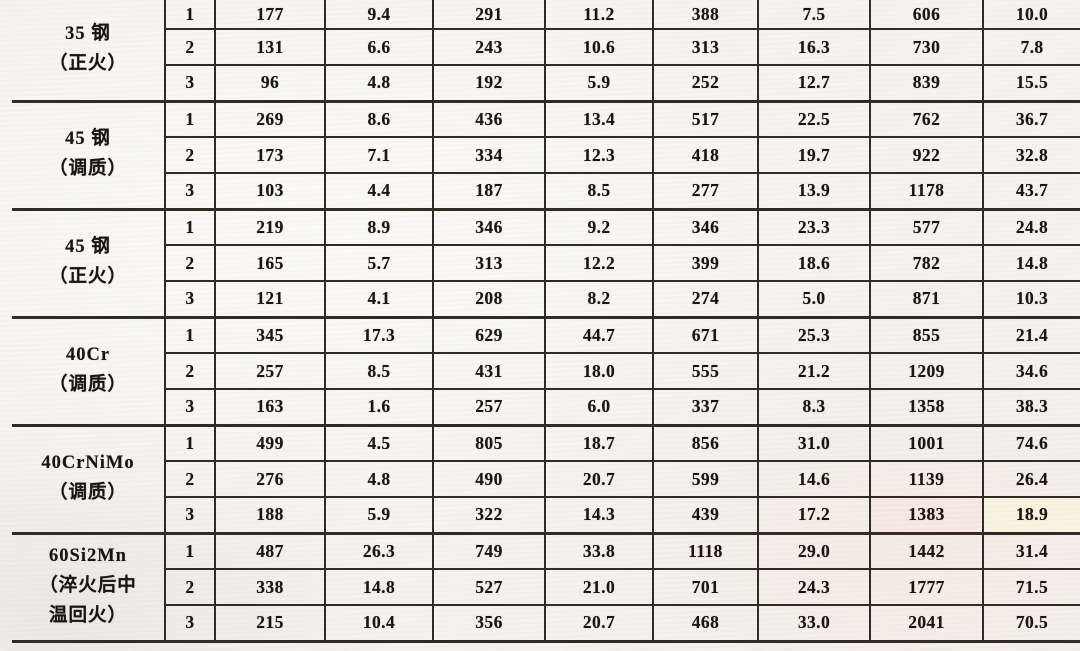 This screenshot has width=1080, height=651. What do you see at coordinates (926, 442) in the screenshot?
I see `value-cell: 1001` at bounding box center [926, 442].